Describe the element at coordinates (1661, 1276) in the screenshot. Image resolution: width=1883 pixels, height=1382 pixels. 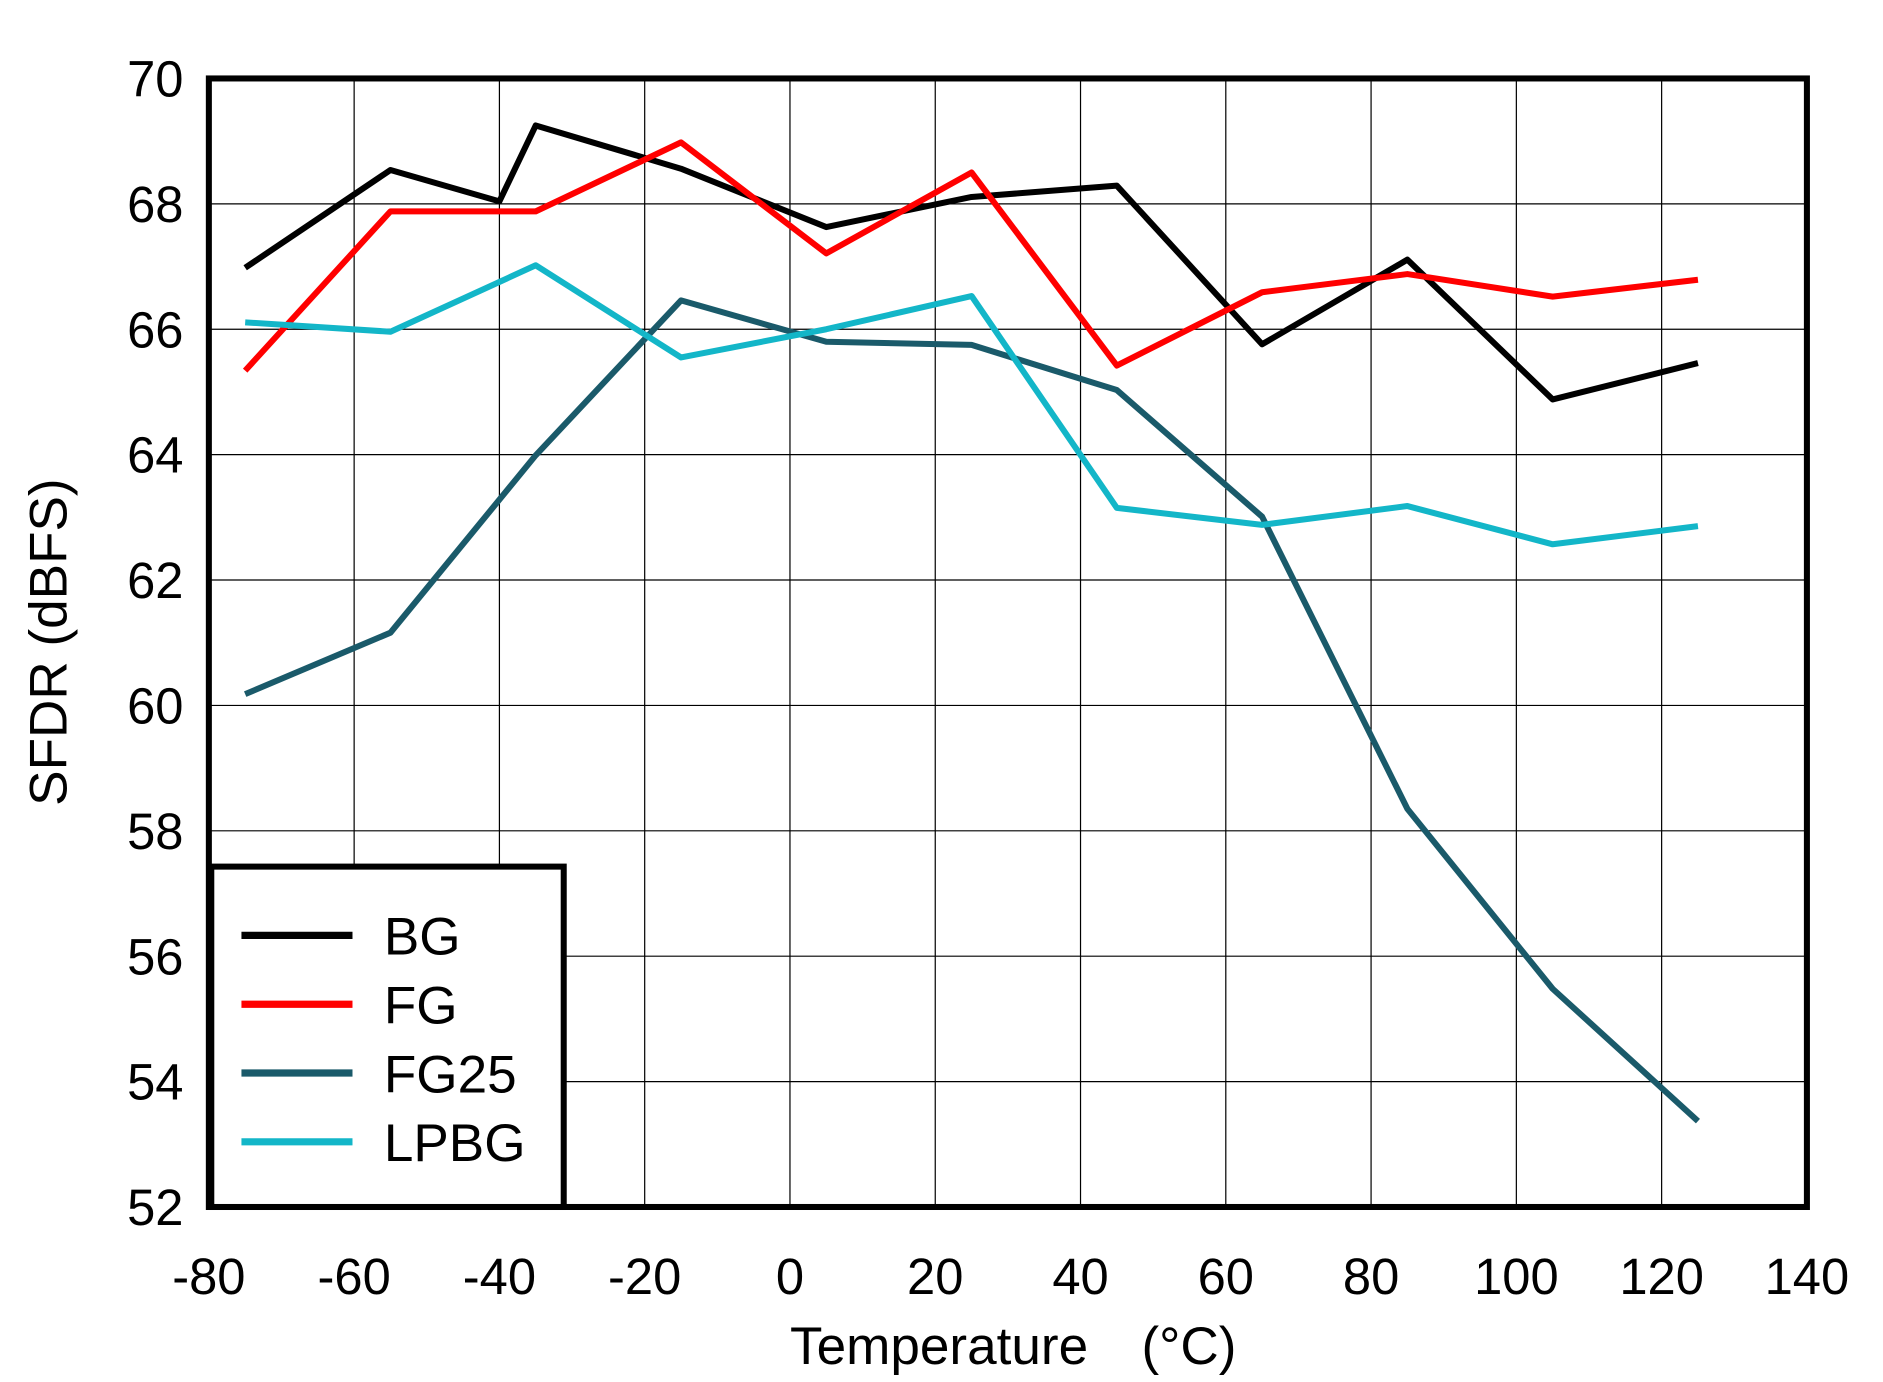
I see `x-tick-label: 120` at that location.